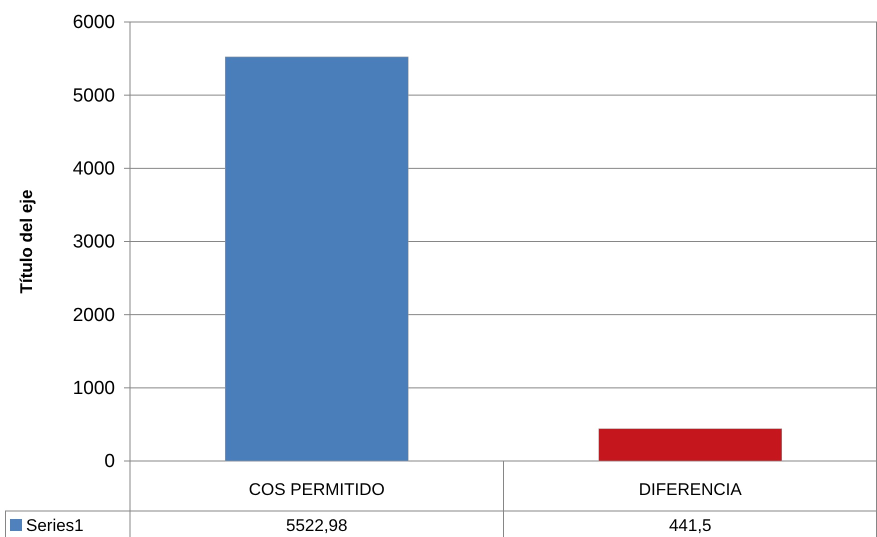 The height and width of the screenshot is (537, 877). I want to click on y-tick-label: 3000, so click(93, 242).